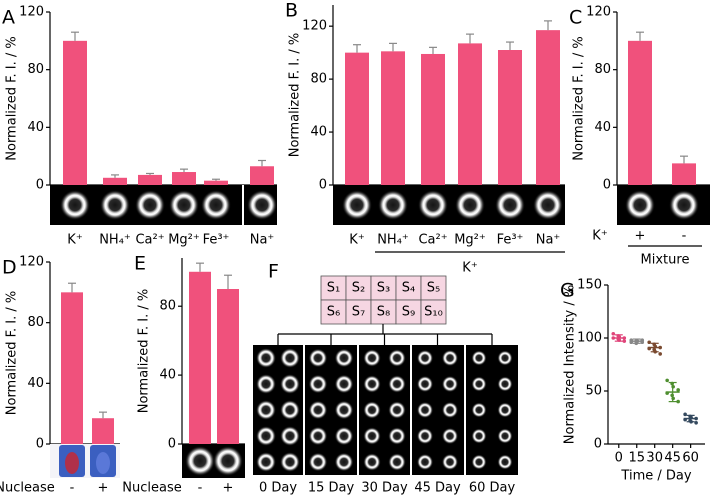  I want to click on x-tick-label: Fe³⁺, so click(510, 240).